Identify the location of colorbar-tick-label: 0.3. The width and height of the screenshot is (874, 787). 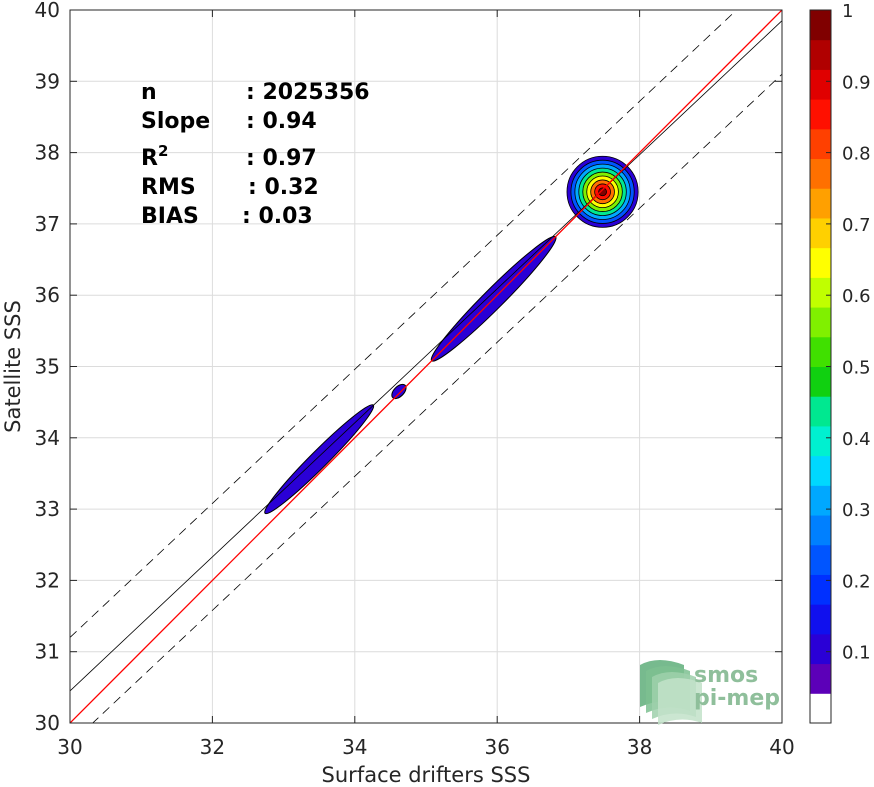
(856, 510).